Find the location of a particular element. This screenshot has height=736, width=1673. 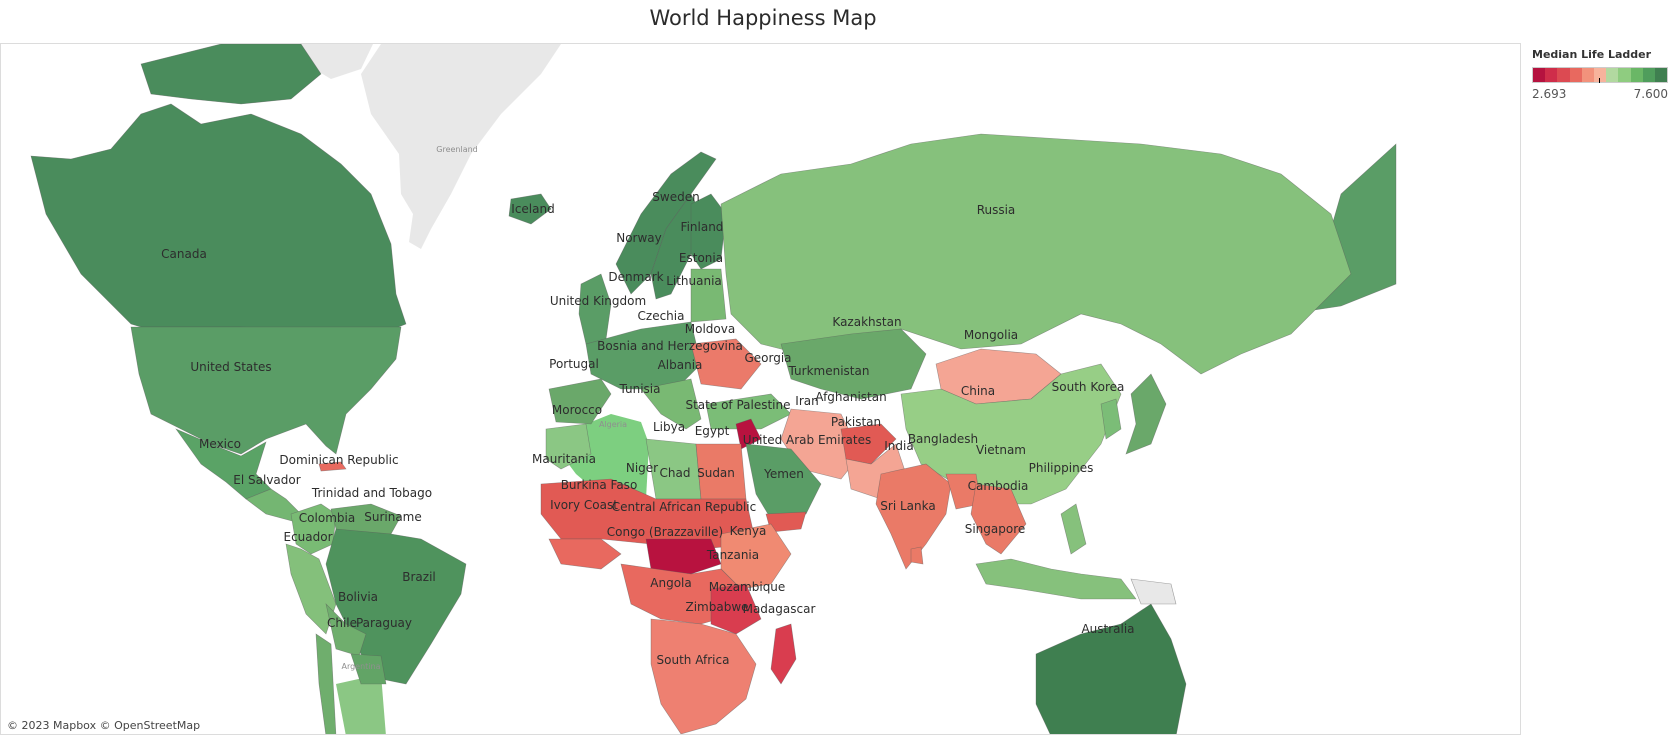

country-label-bangladesh: Bangladesh is located at coordinates (943, 439).